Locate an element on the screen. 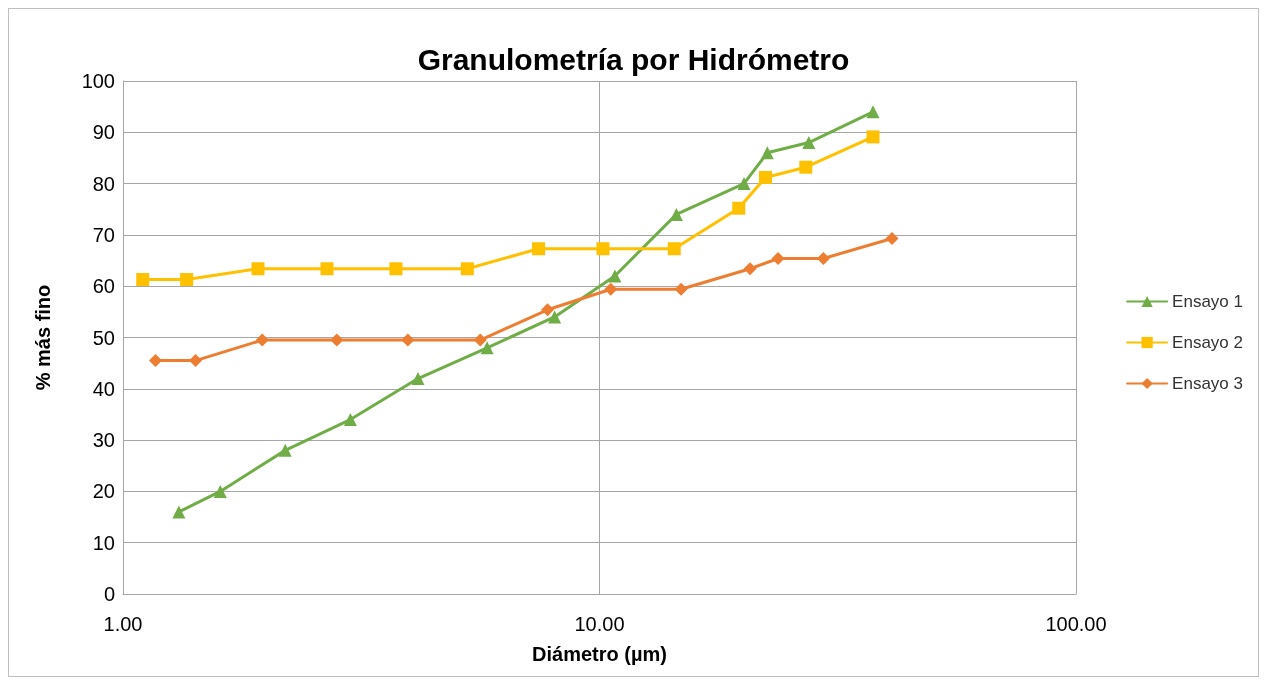 The image size is (1267, 685). y-tick-label: 70 is located at coordinates (103, 234).